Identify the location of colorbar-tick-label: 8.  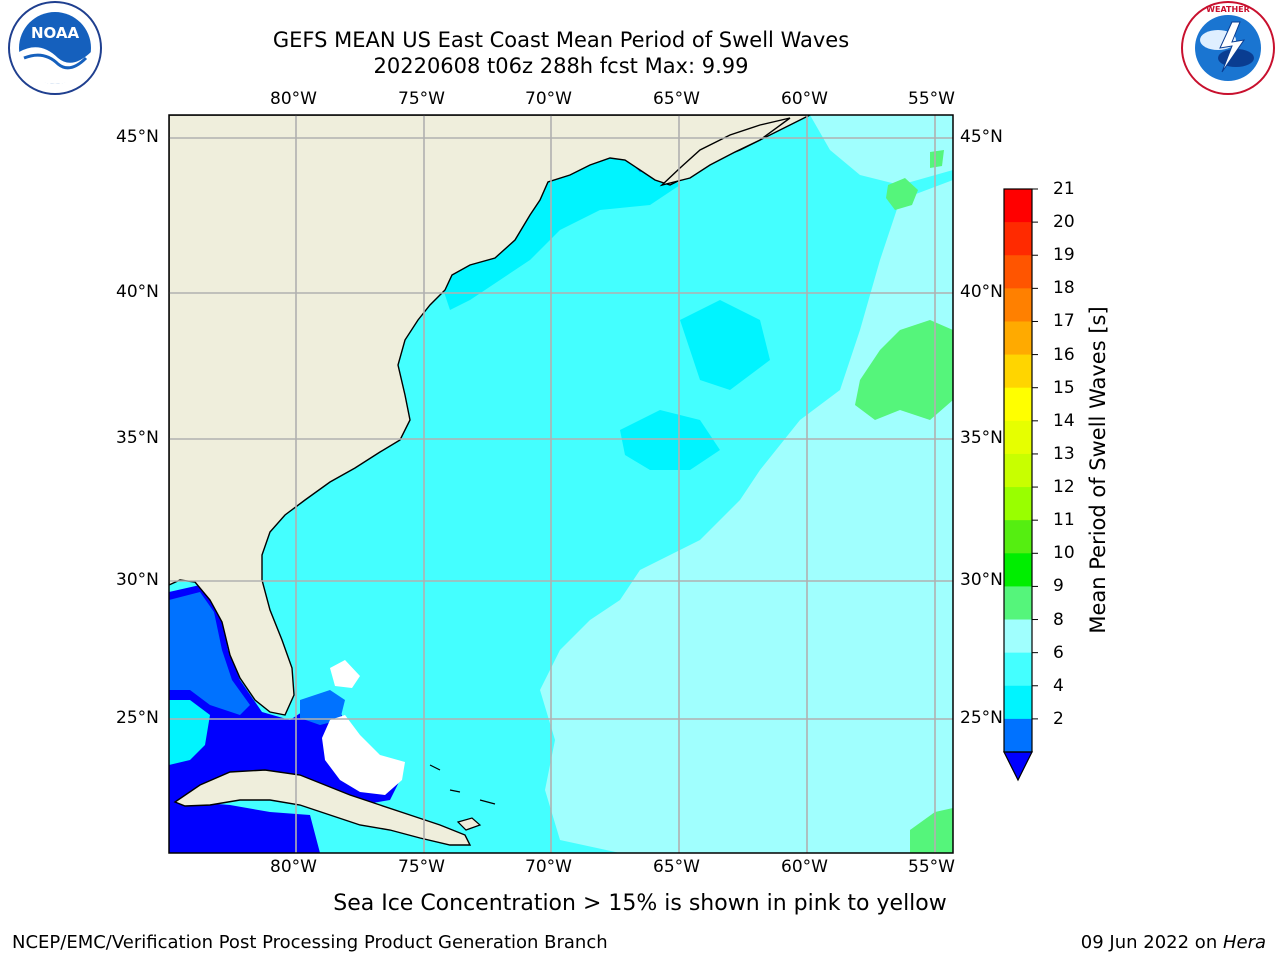
(1058, 619).